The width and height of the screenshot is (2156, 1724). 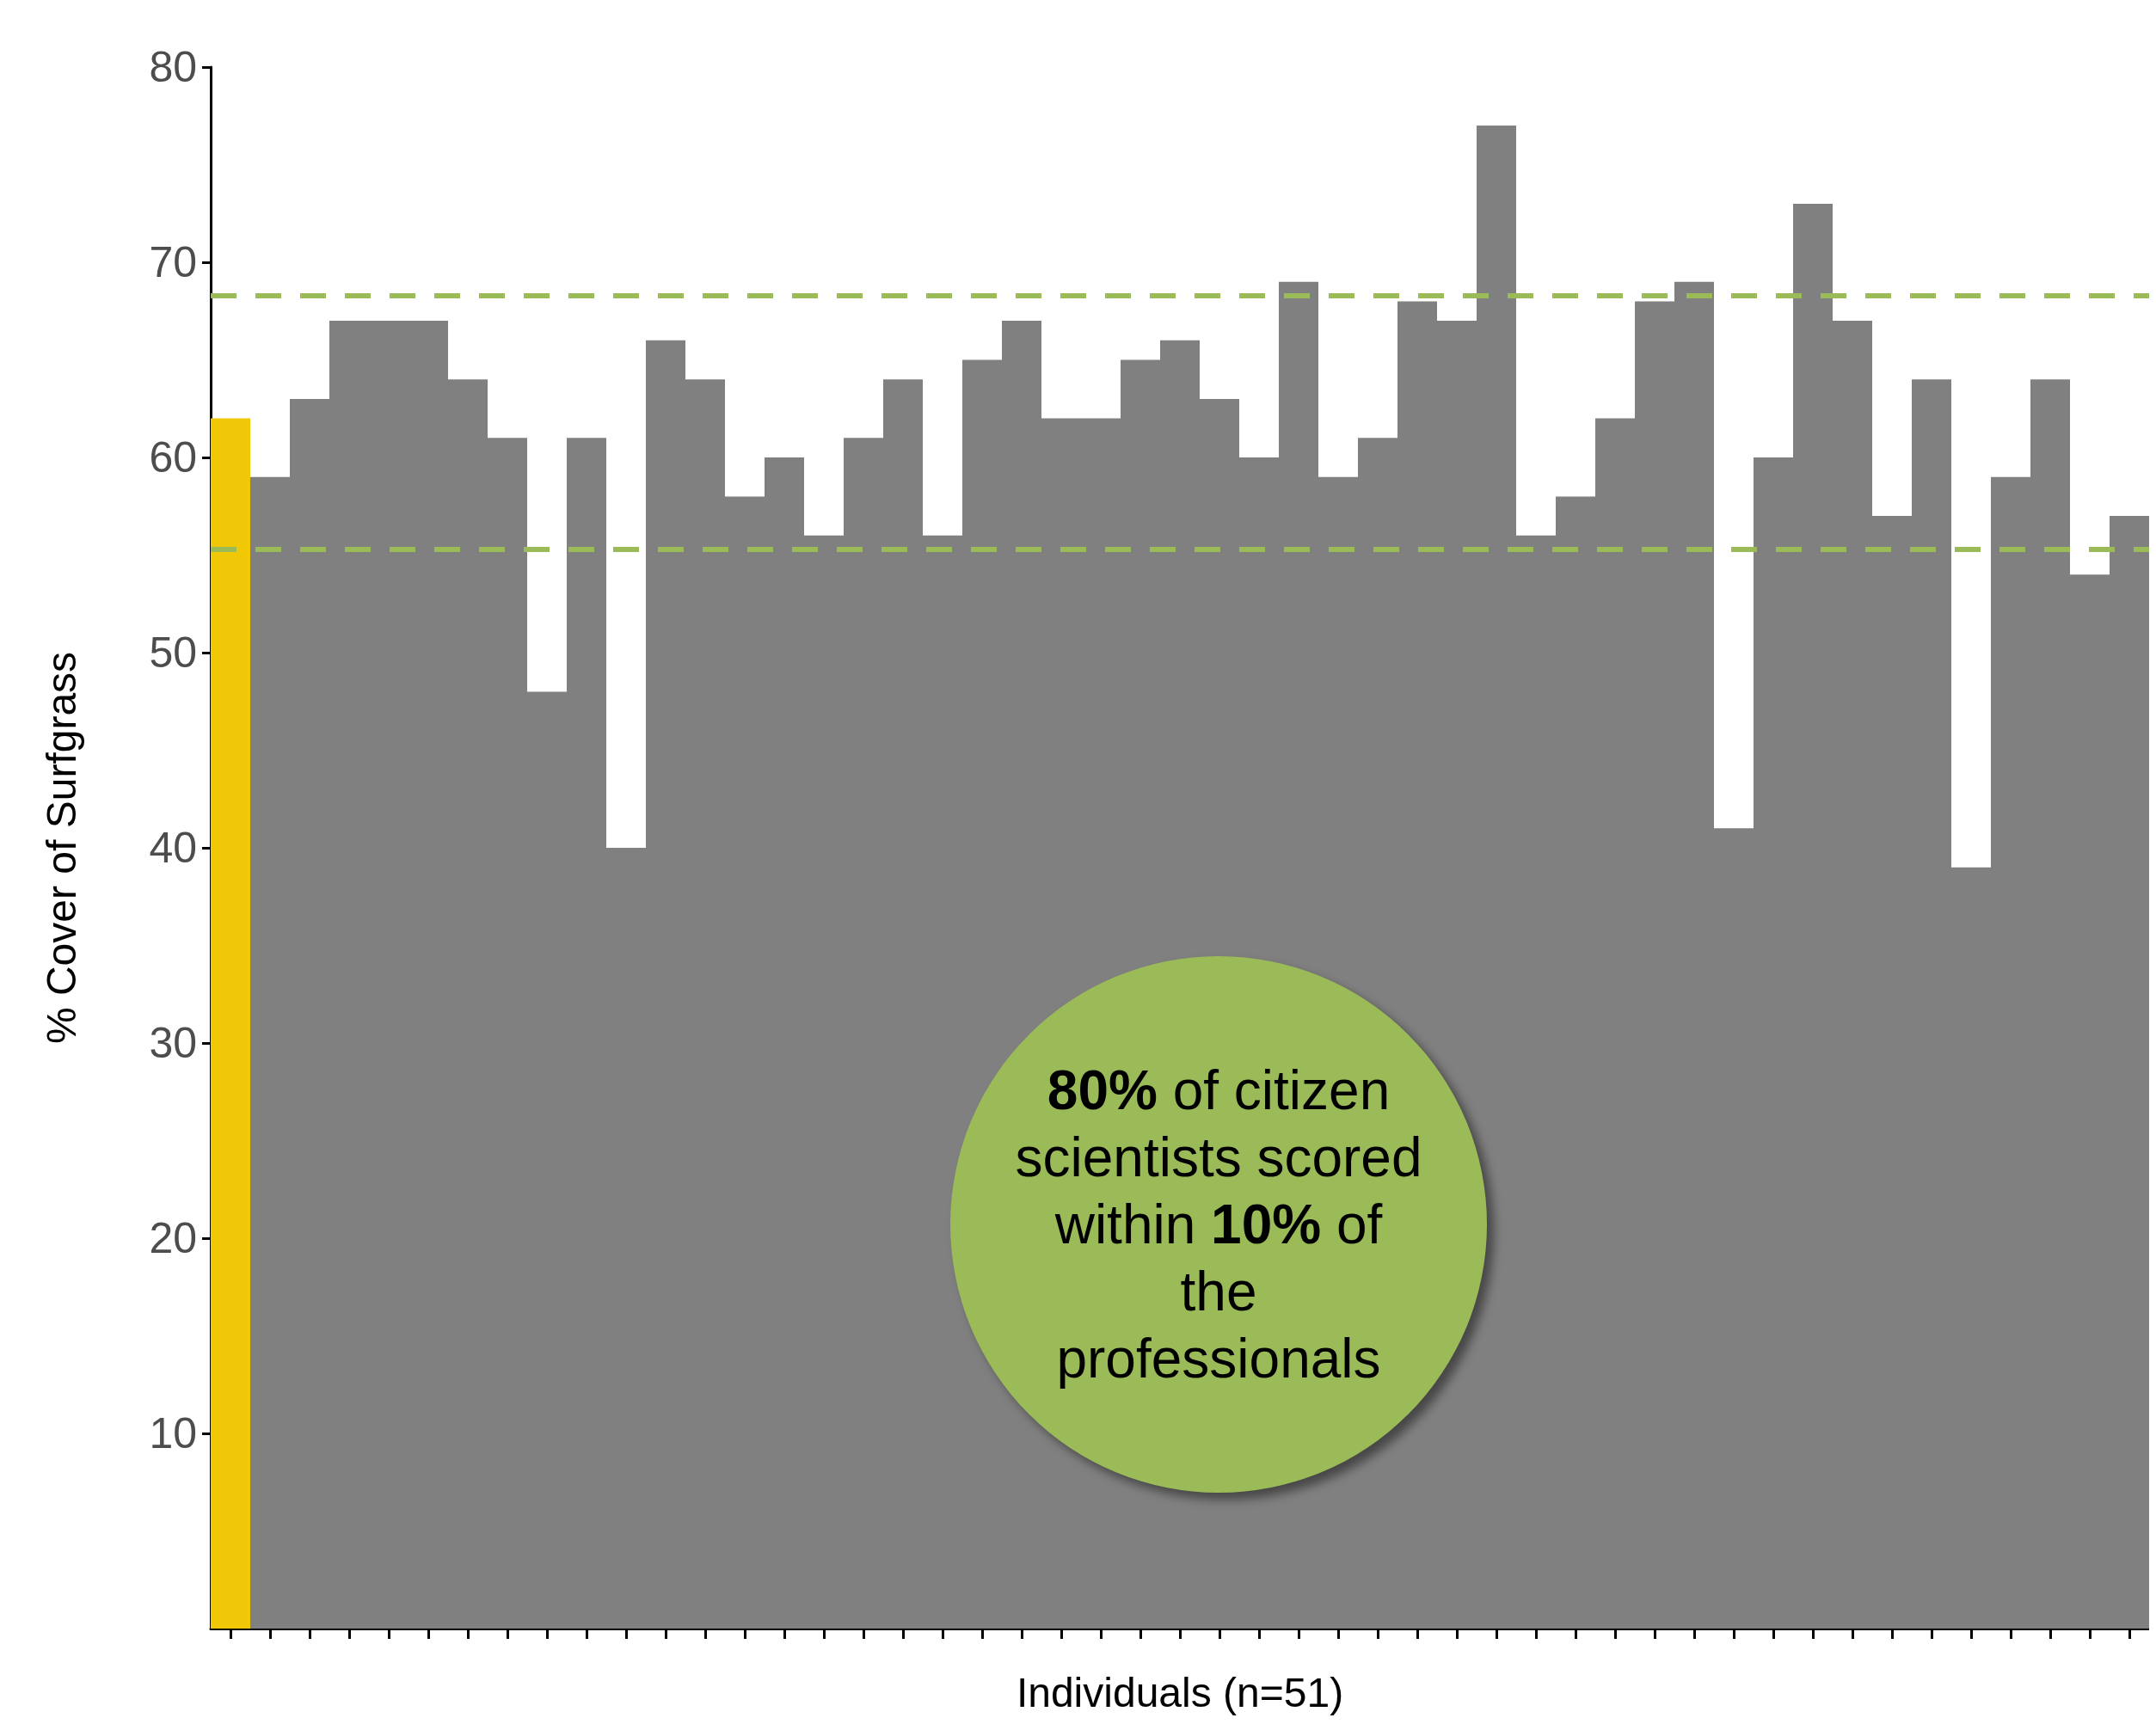 What do you see at coordinates (173, 848) in the screenshot?
I see `y-tick-label: 40` at bounding box center [173, 848].